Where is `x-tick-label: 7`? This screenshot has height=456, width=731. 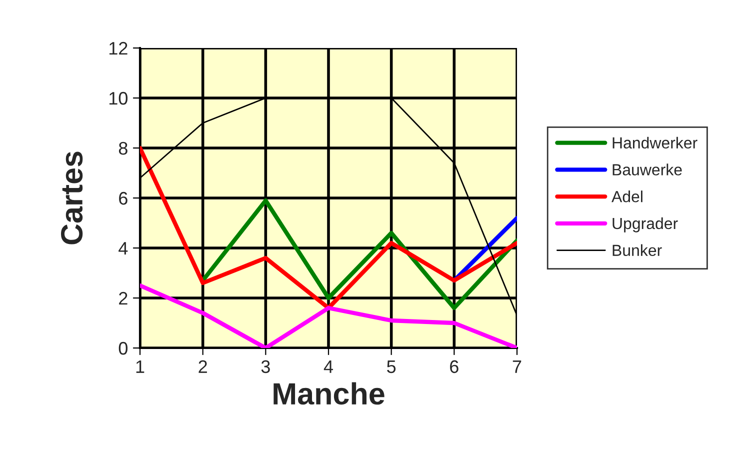
x-tick-label: 7 is located at coordinates (517, 366).